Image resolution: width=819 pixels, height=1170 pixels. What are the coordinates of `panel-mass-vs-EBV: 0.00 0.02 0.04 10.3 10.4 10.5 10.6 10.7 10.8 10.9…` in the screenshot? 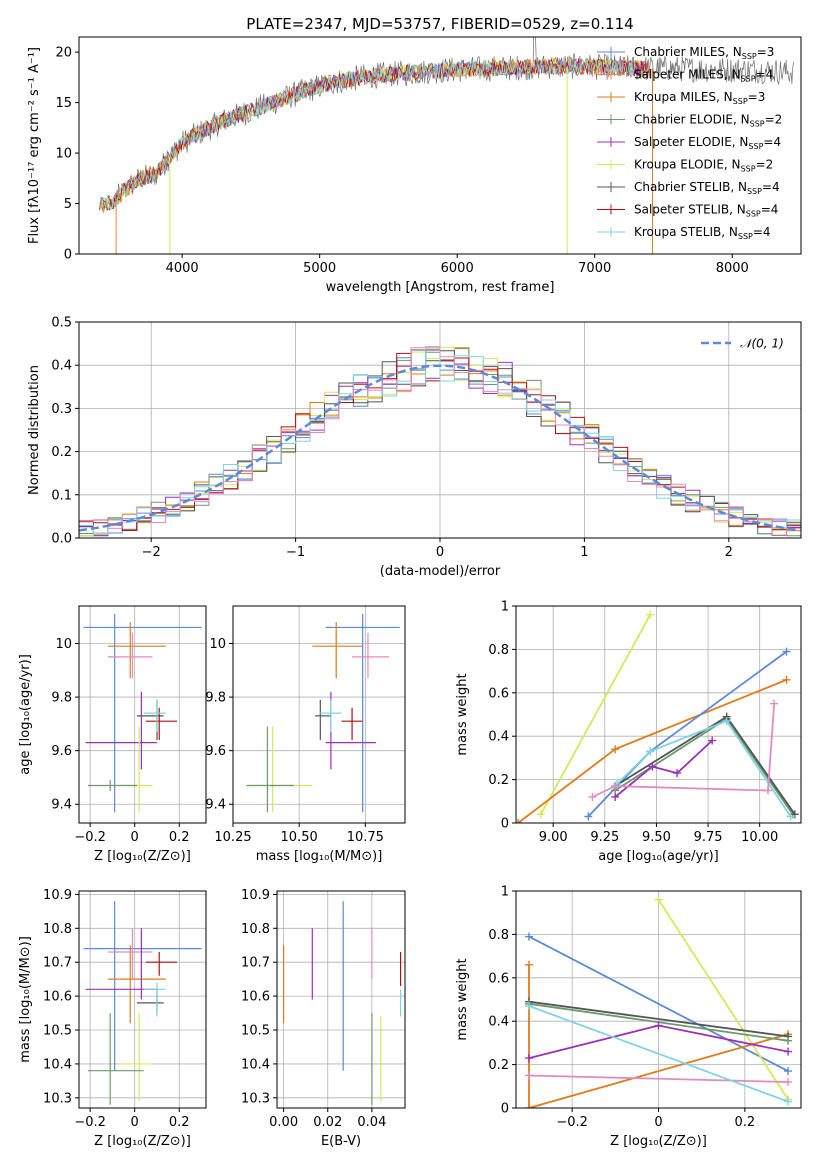 It's located at (323, 1018).